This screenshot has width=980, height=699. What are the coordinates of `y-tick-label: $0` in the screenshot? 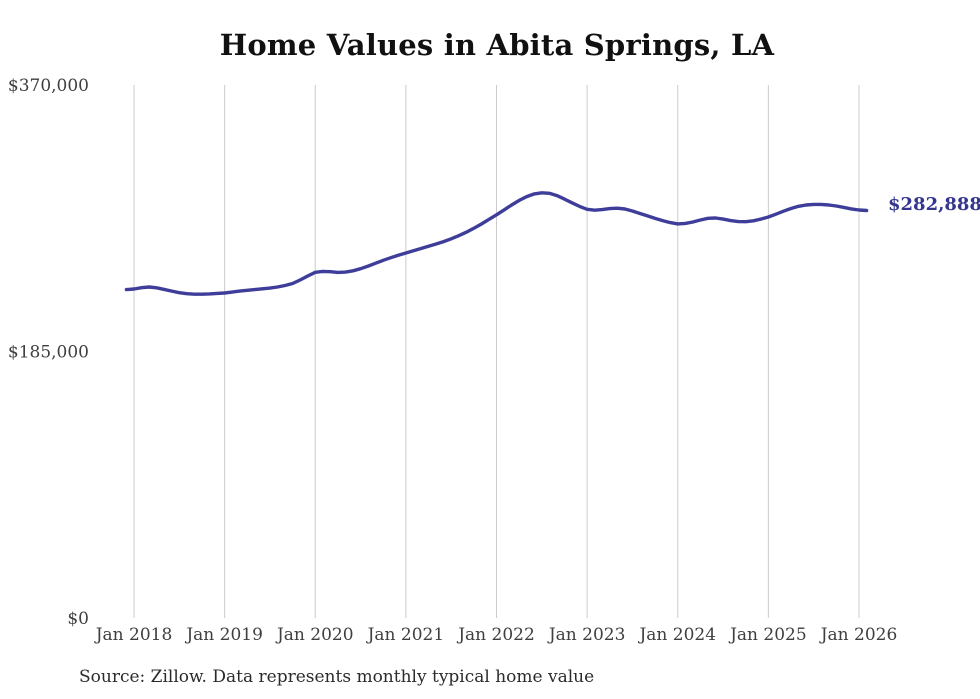 It's located at (78, 619).